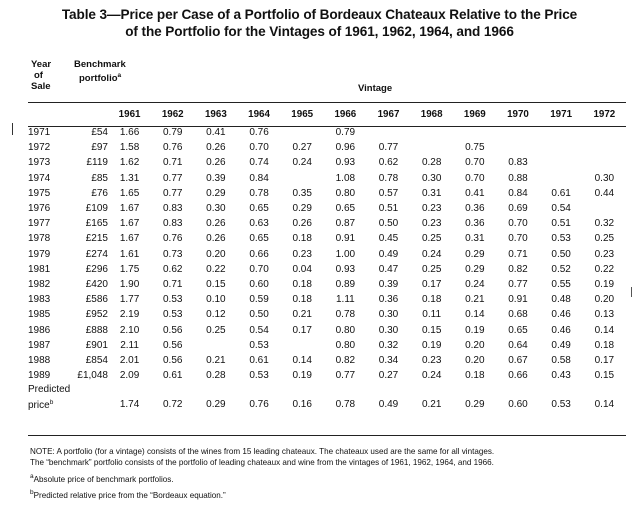 This screenshot has height=519, width=639. Describe the element at coordinates (561, 404) in the screenshot. I see `predicted-cell: 0.53` at that location.